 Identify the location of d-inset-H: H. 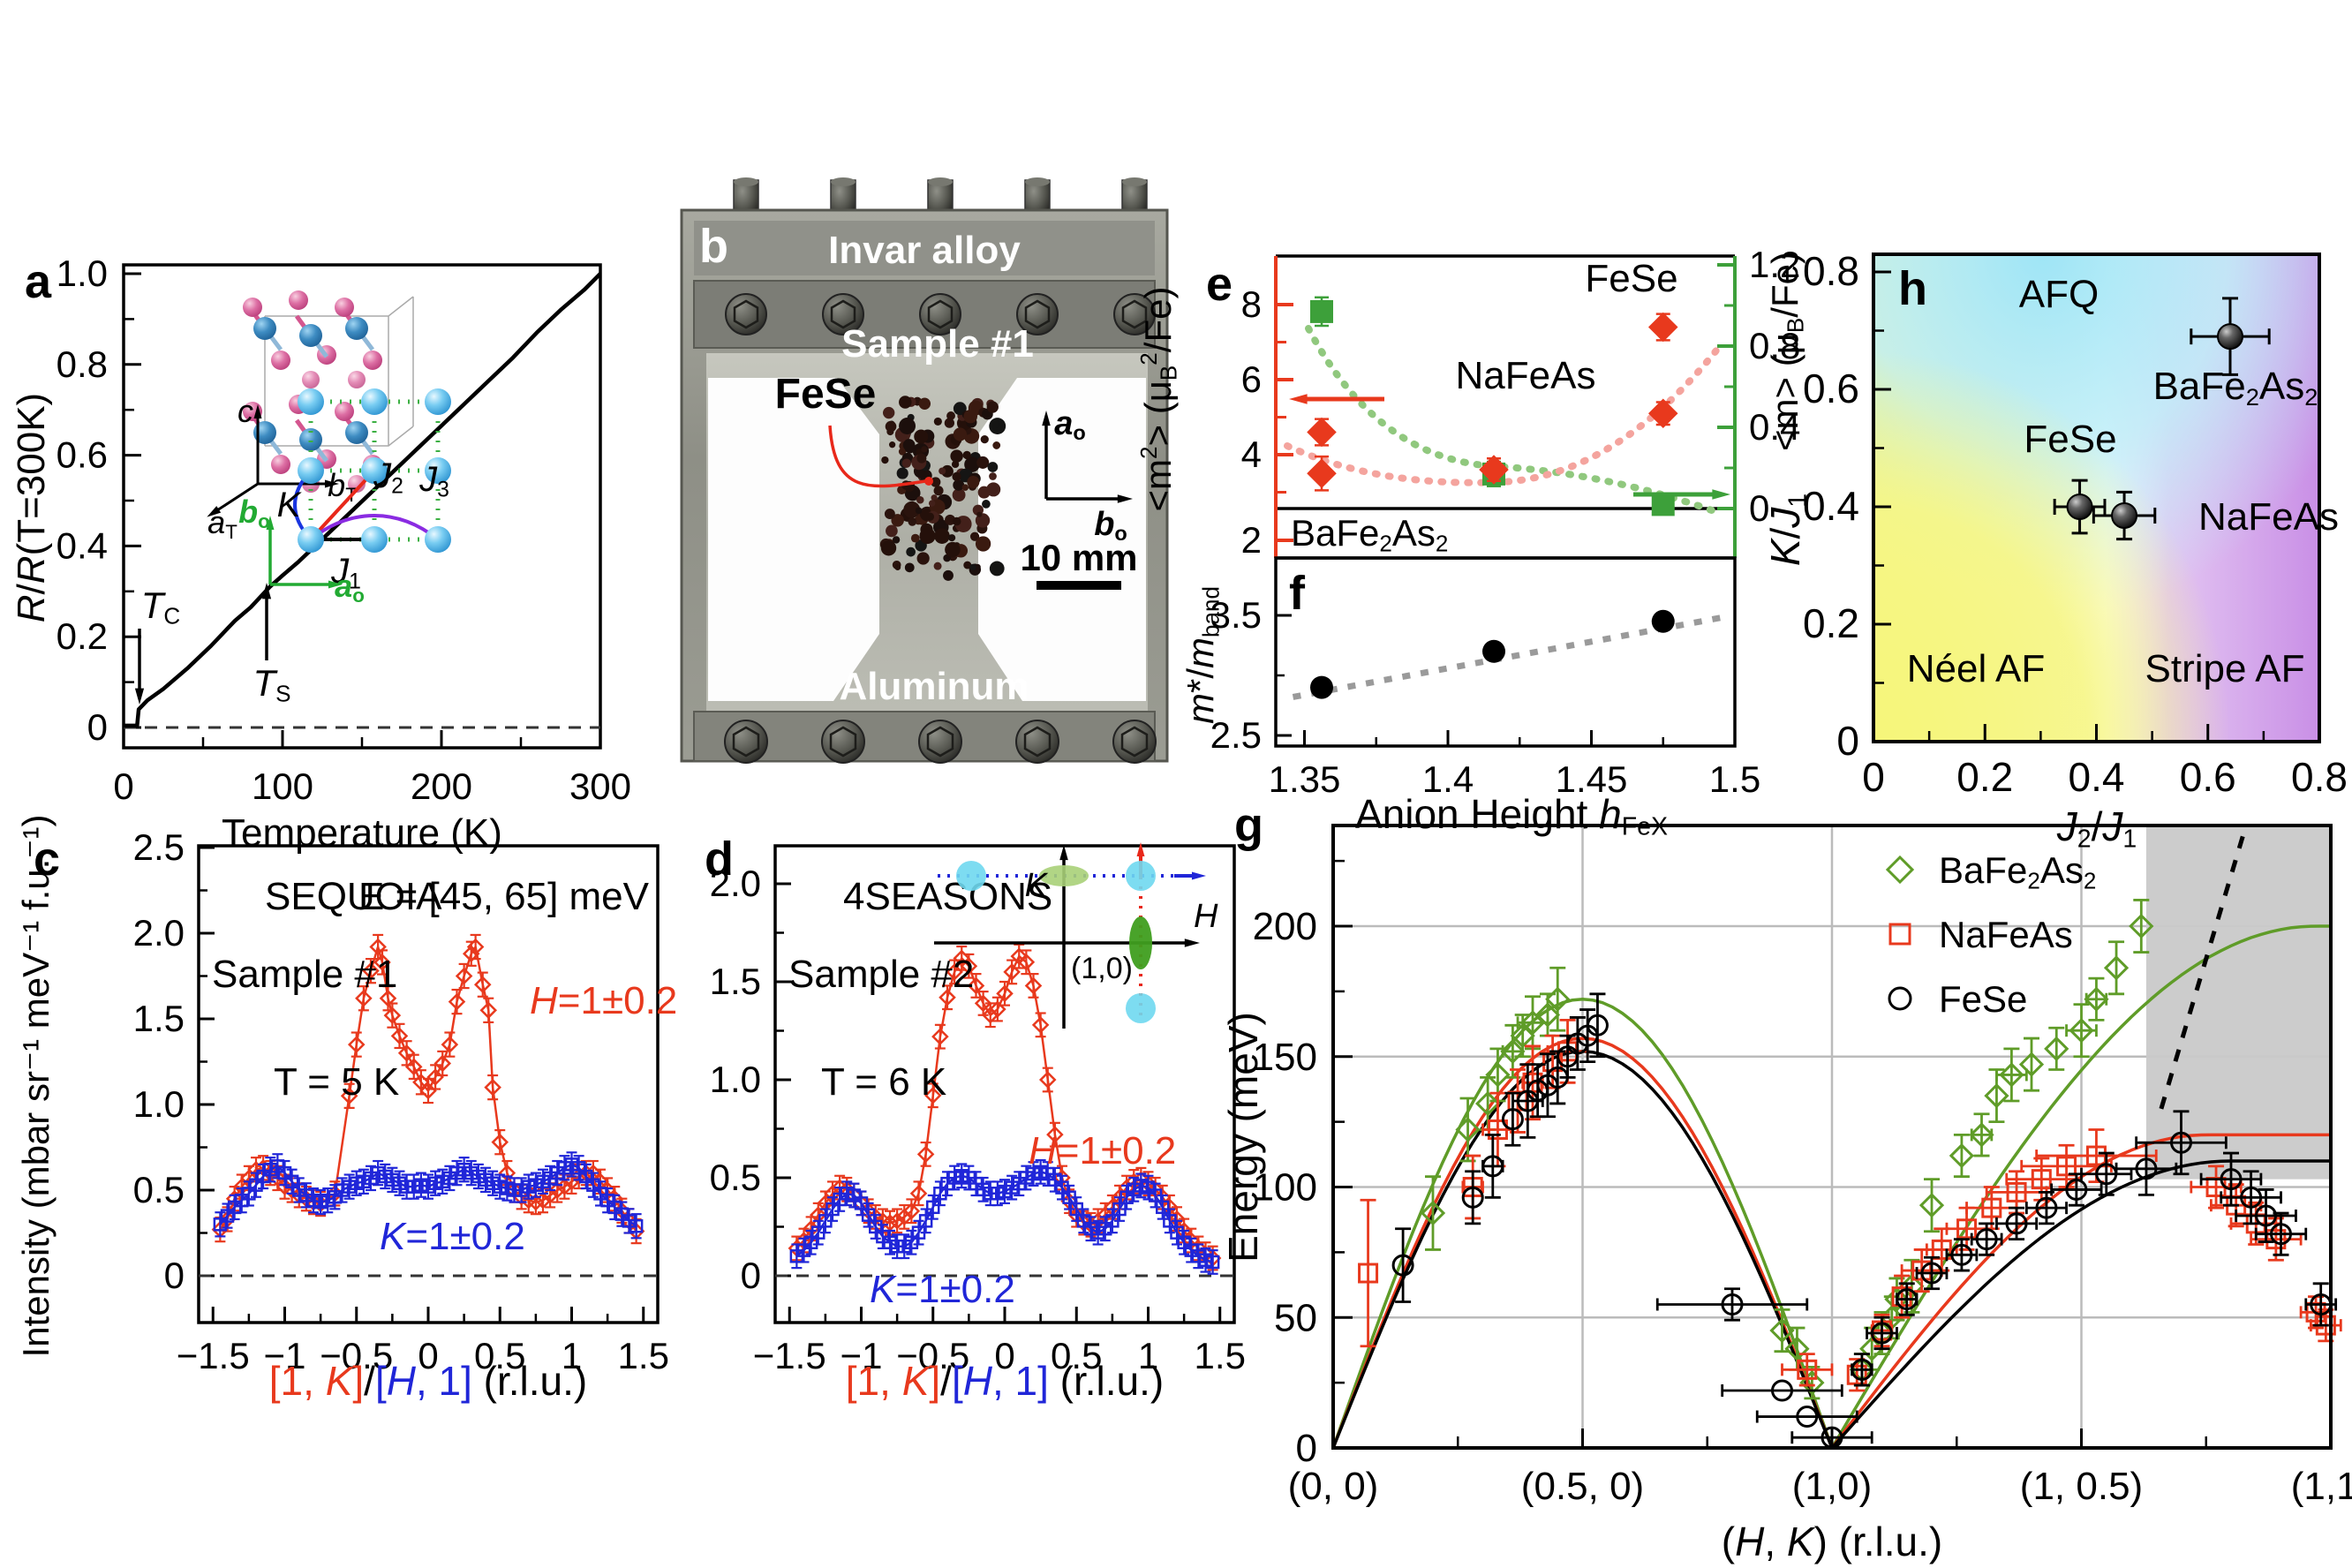
(1206, 916).